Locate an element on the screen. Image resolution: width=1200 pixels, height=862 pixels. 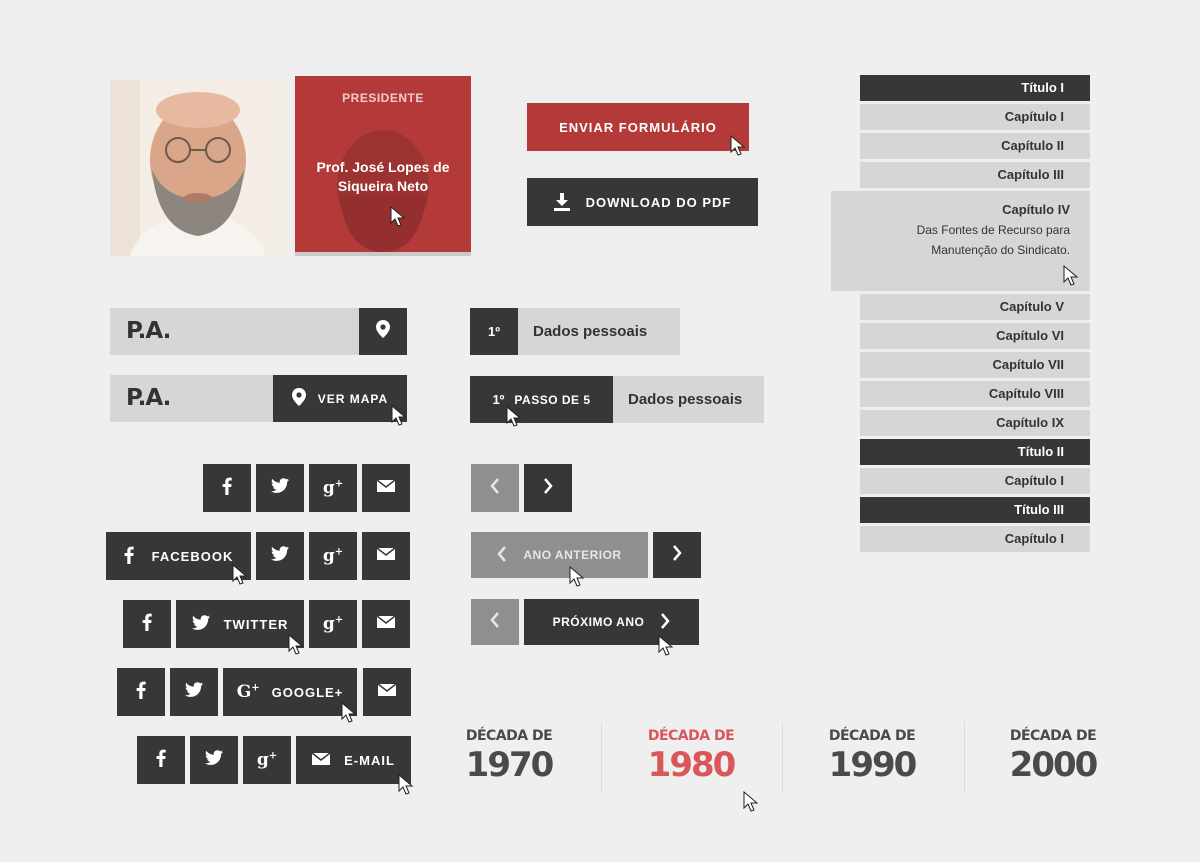
view-map-label: VER MAPA is located at coordinates (353, 398).